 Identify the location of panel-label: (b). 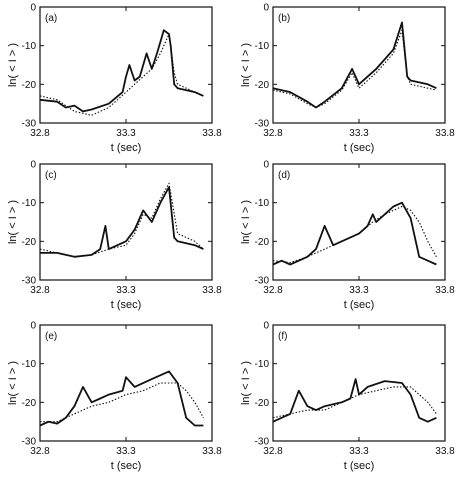
(284, 18).